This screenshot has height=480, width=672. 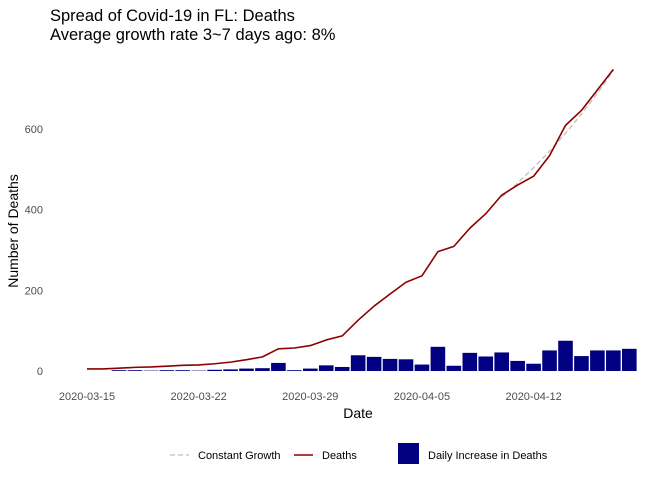 What do you see at coordinates (34, 291) in the screenshot?
I see `y-tick-label: 200` at bounding box center [34, 291].